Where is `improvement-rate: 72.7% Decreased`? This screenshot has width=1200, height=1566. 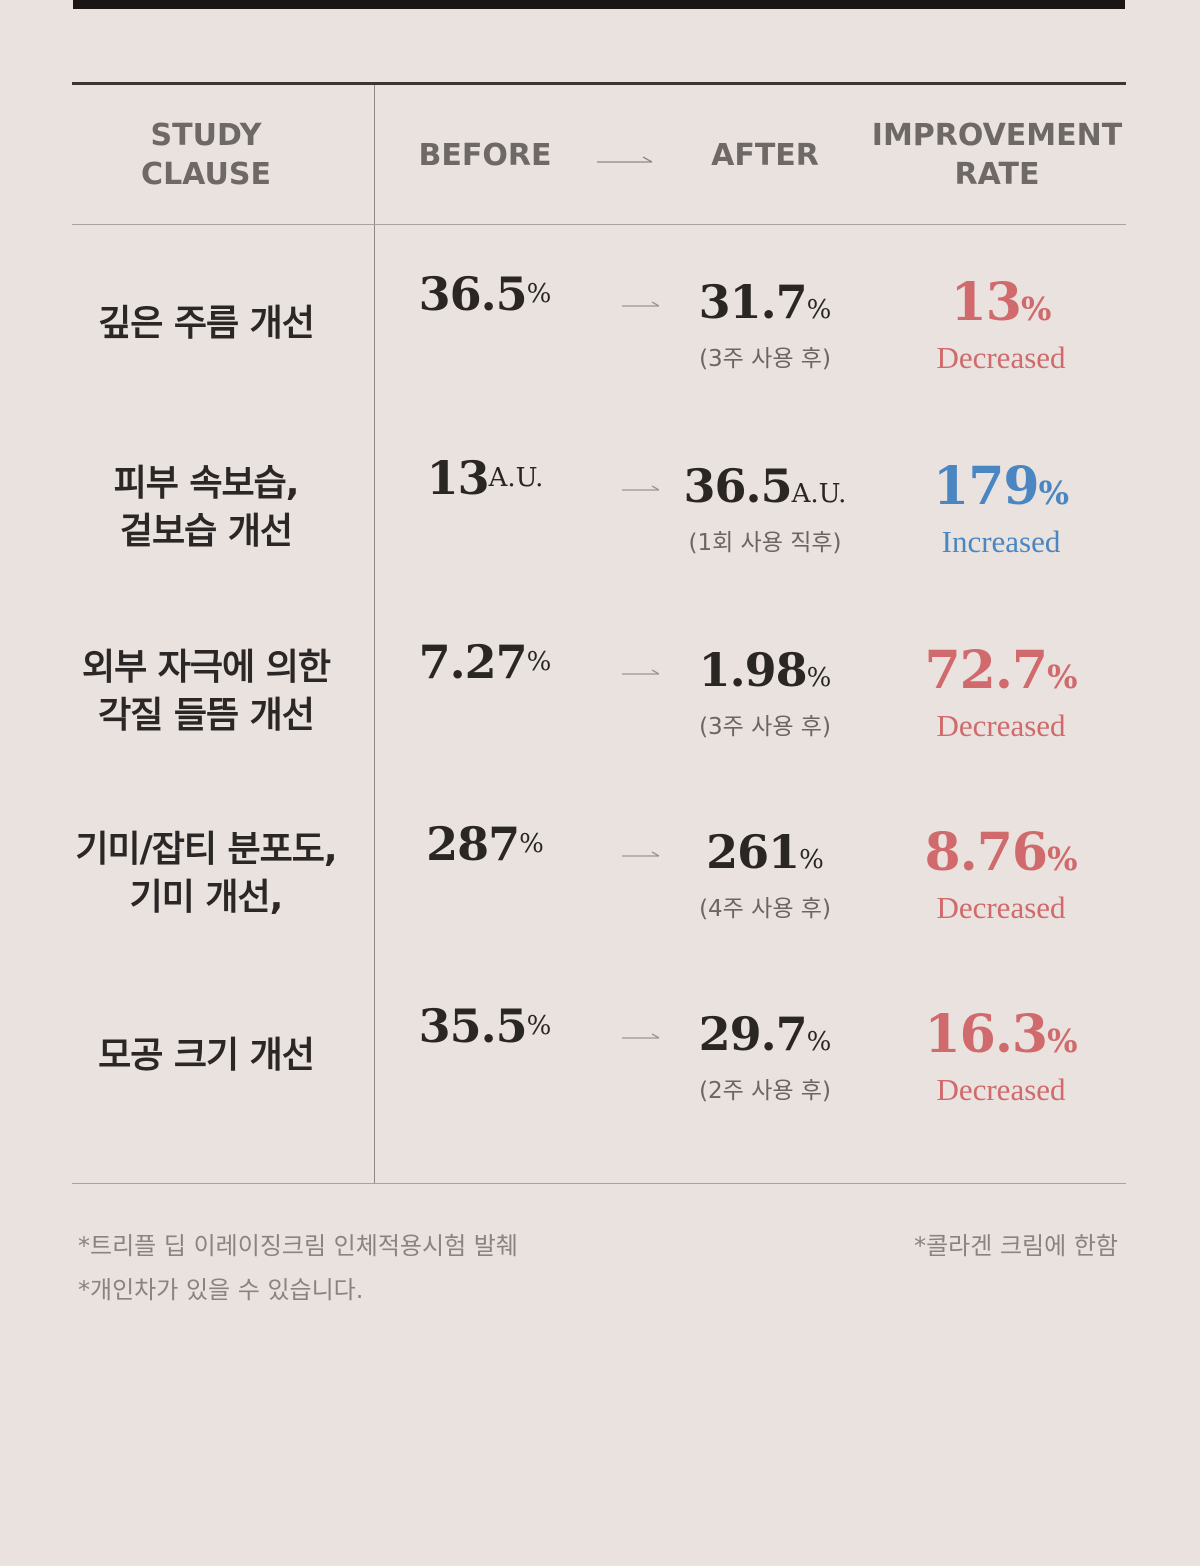 improvement-rate: 72.7% Decreased is located at coordinates (1001, 692).